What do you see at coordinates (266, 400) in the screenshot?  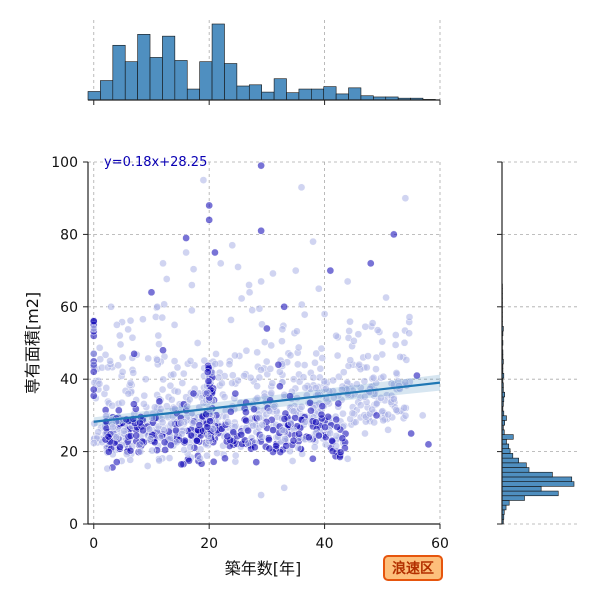 I see `regression-confidence-band` at bounding box center [266, 400].